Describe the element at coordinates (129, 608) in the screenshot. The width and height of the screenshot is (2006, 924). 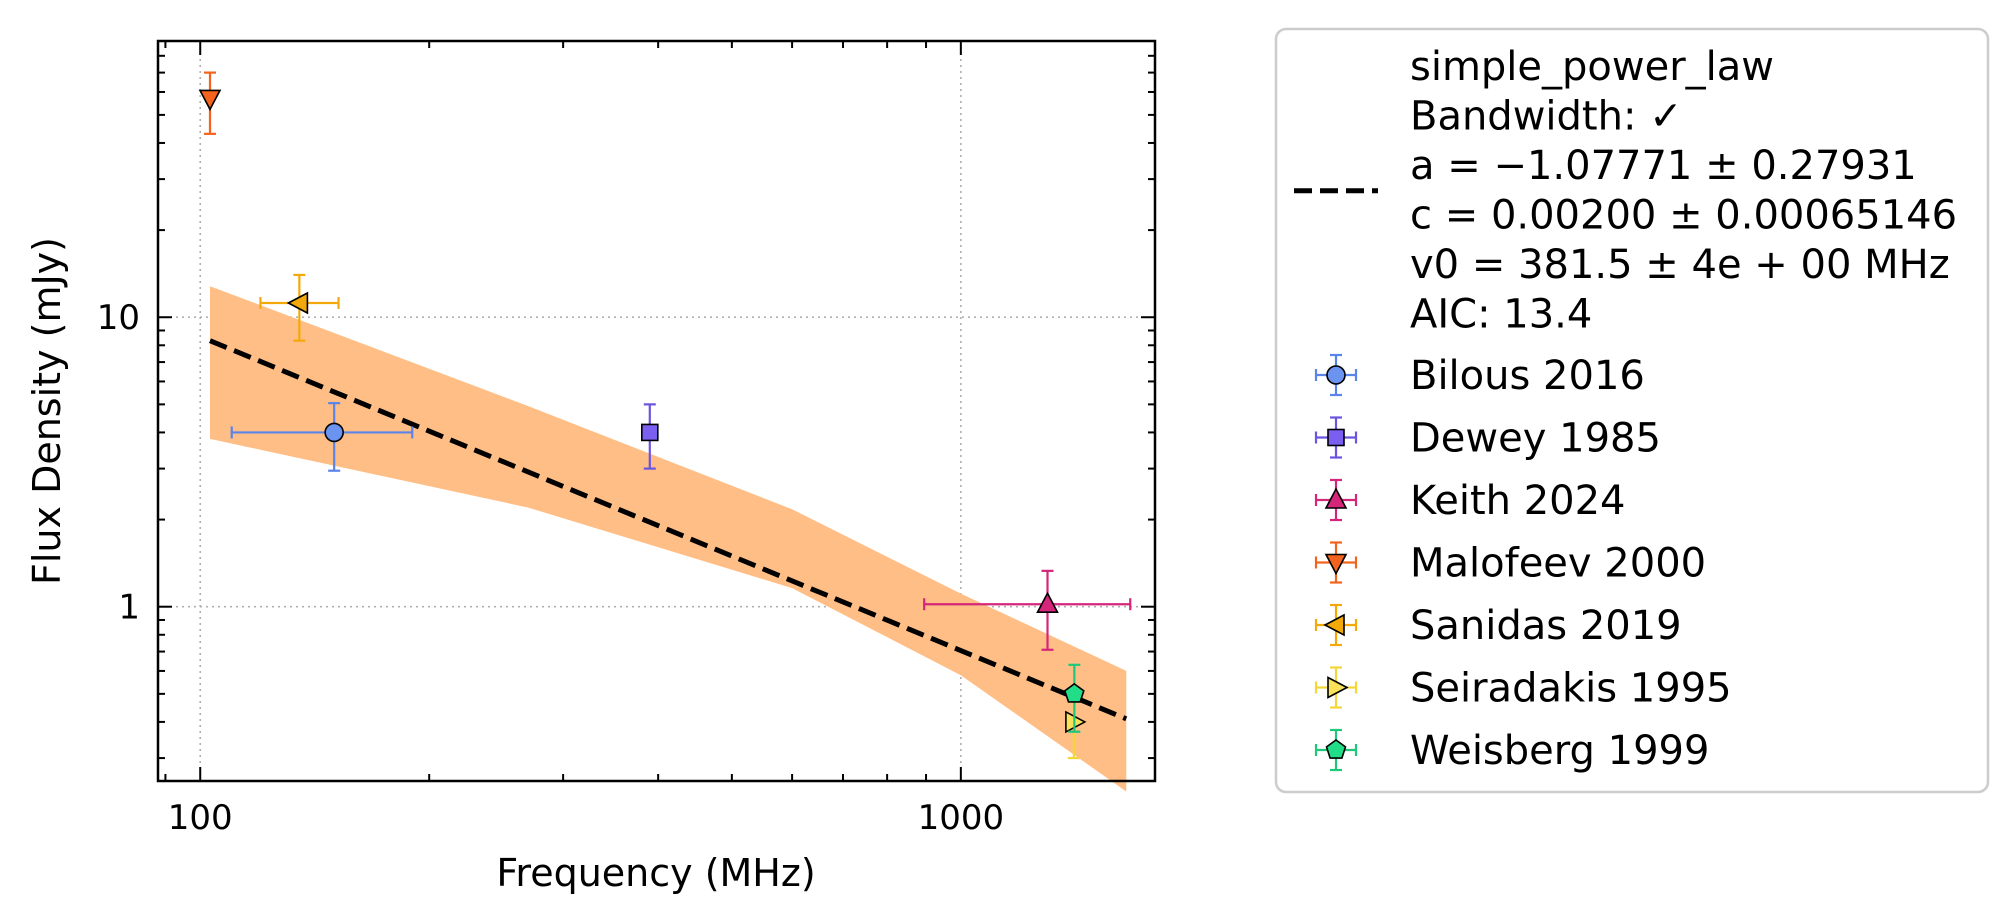
I see `y-tick-label: 1` at that location.